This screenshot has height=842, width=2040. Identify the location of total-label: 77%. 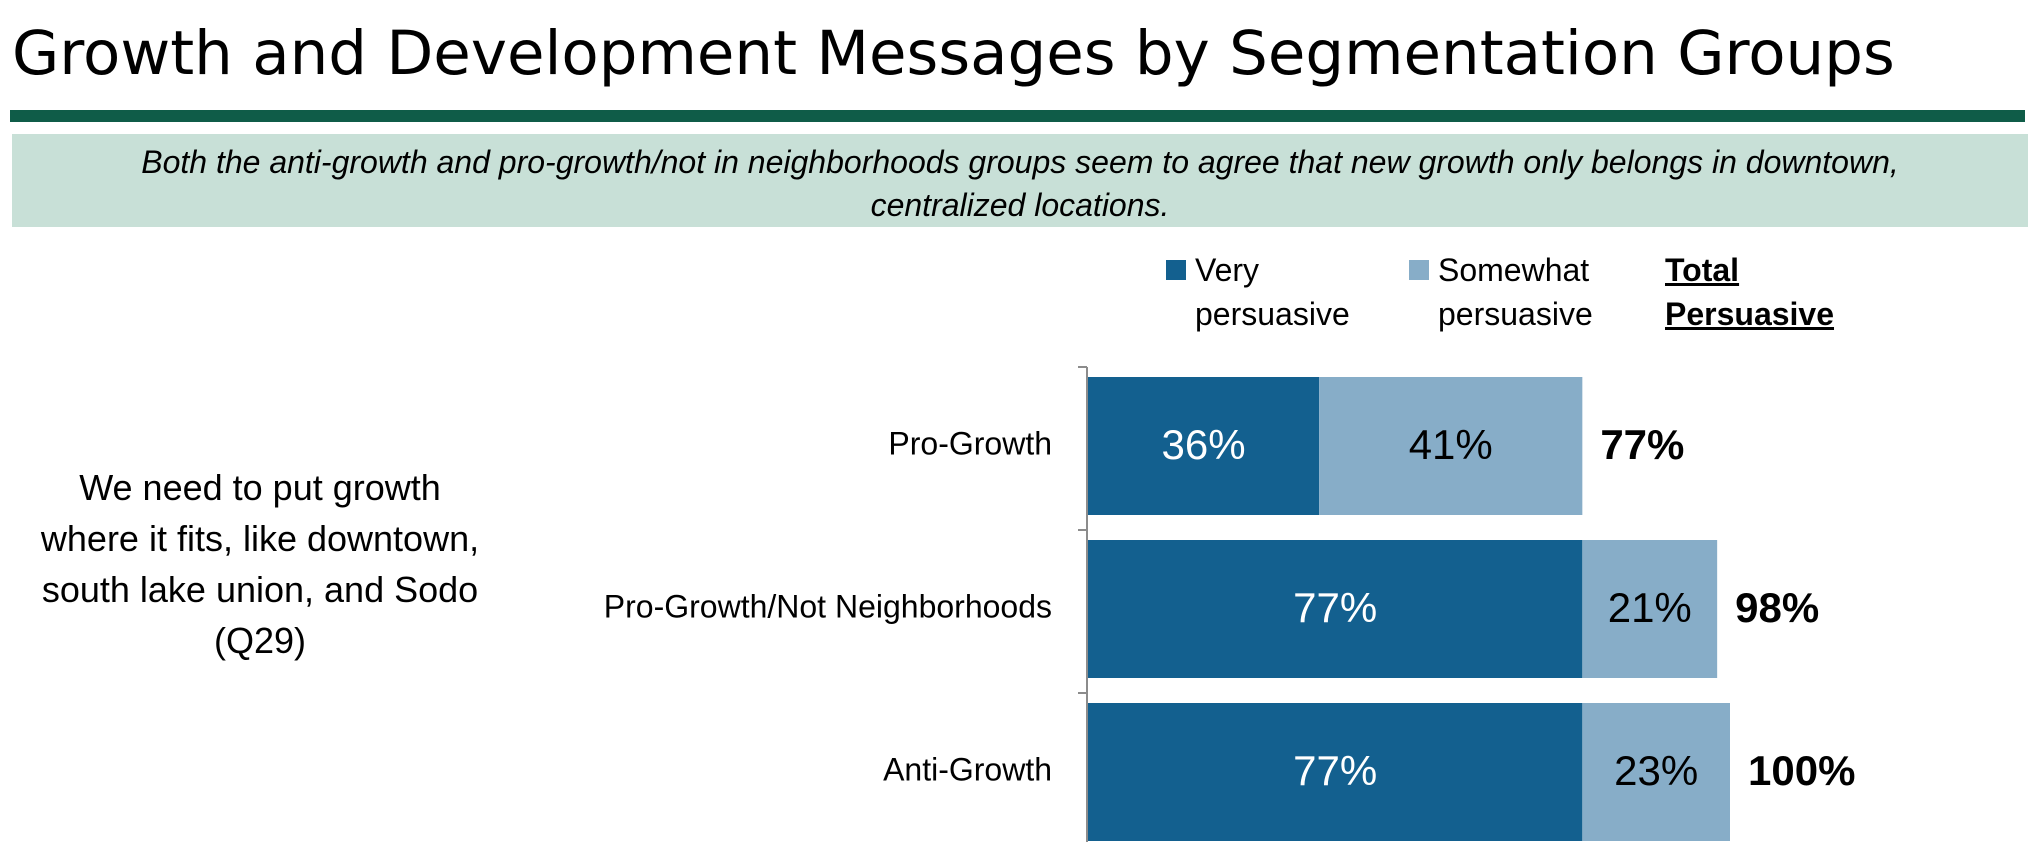
(1642, 444).